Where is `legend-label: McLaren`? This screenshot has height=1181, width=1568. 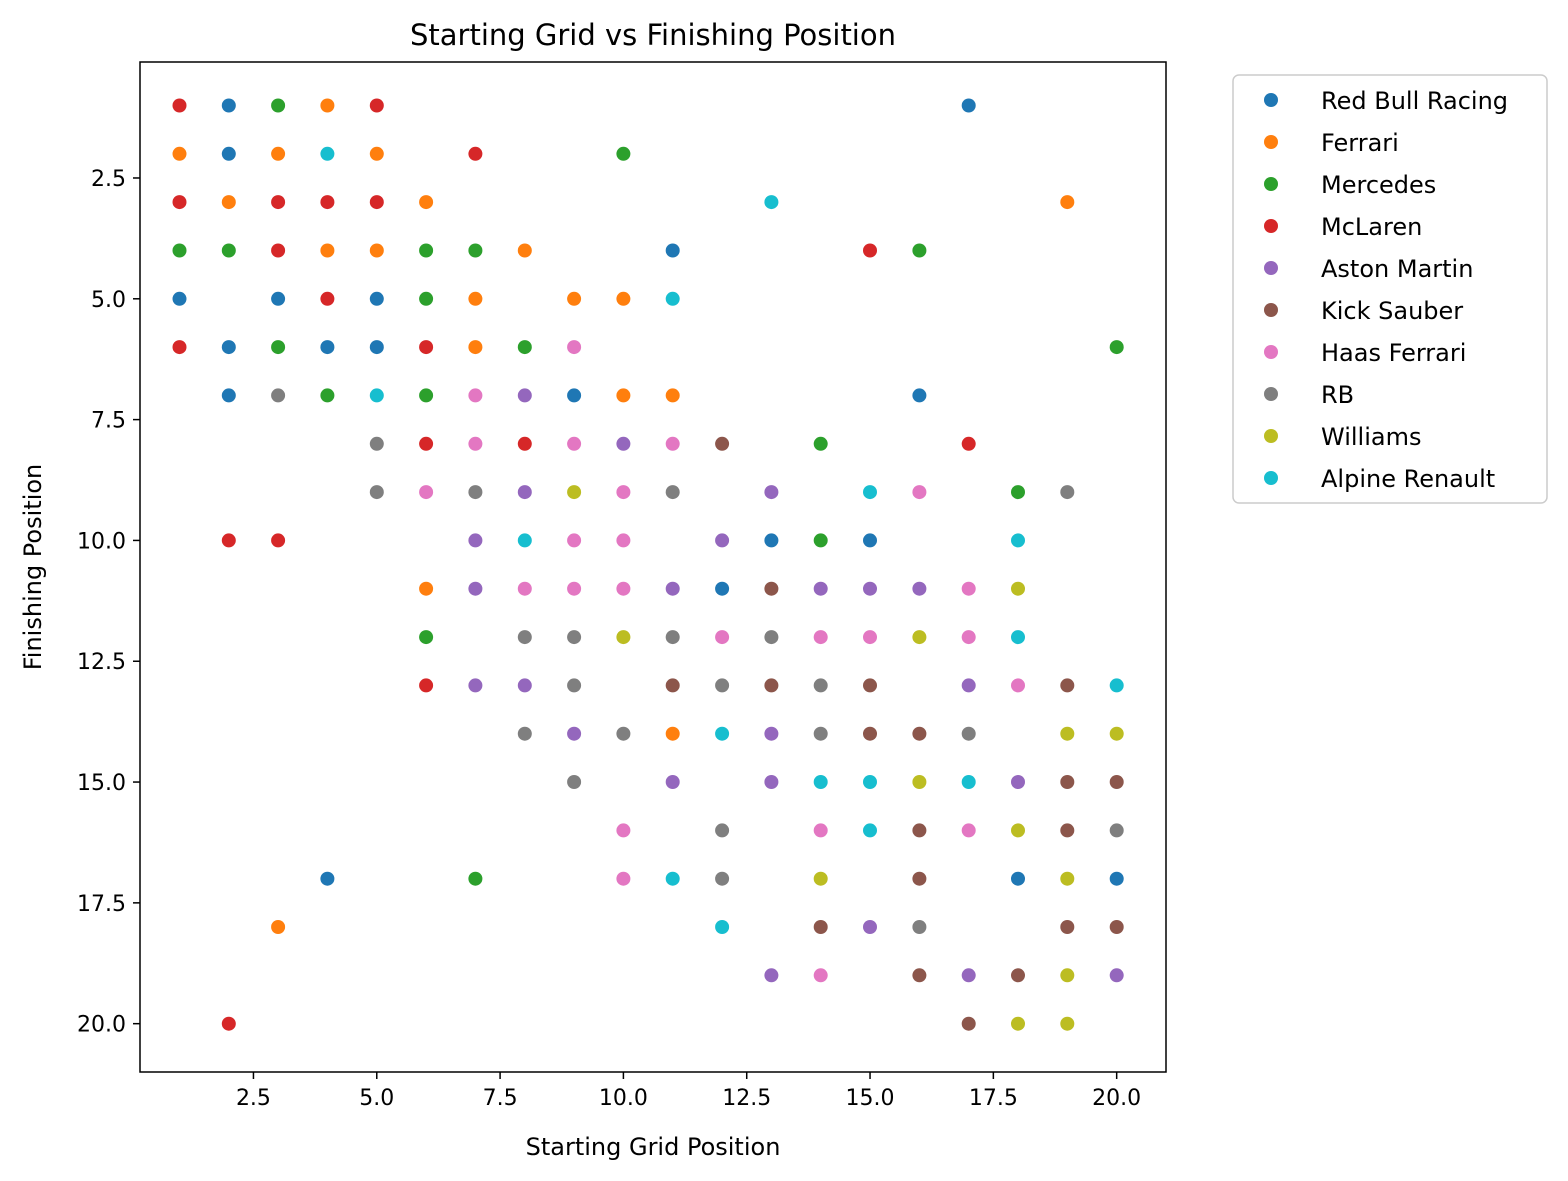
legend-label: McLaren is located at coordinates (1371, 227).